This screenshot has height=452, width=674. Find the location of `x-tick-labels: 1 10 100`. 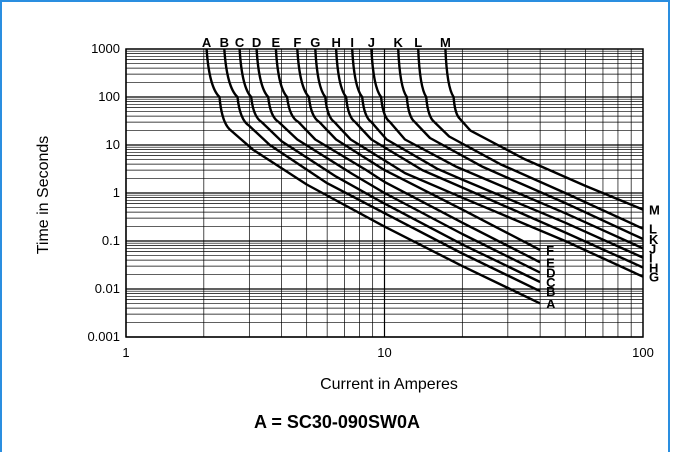

x-tick-labels: 1 10 100 is located at coordinates (387, 352).